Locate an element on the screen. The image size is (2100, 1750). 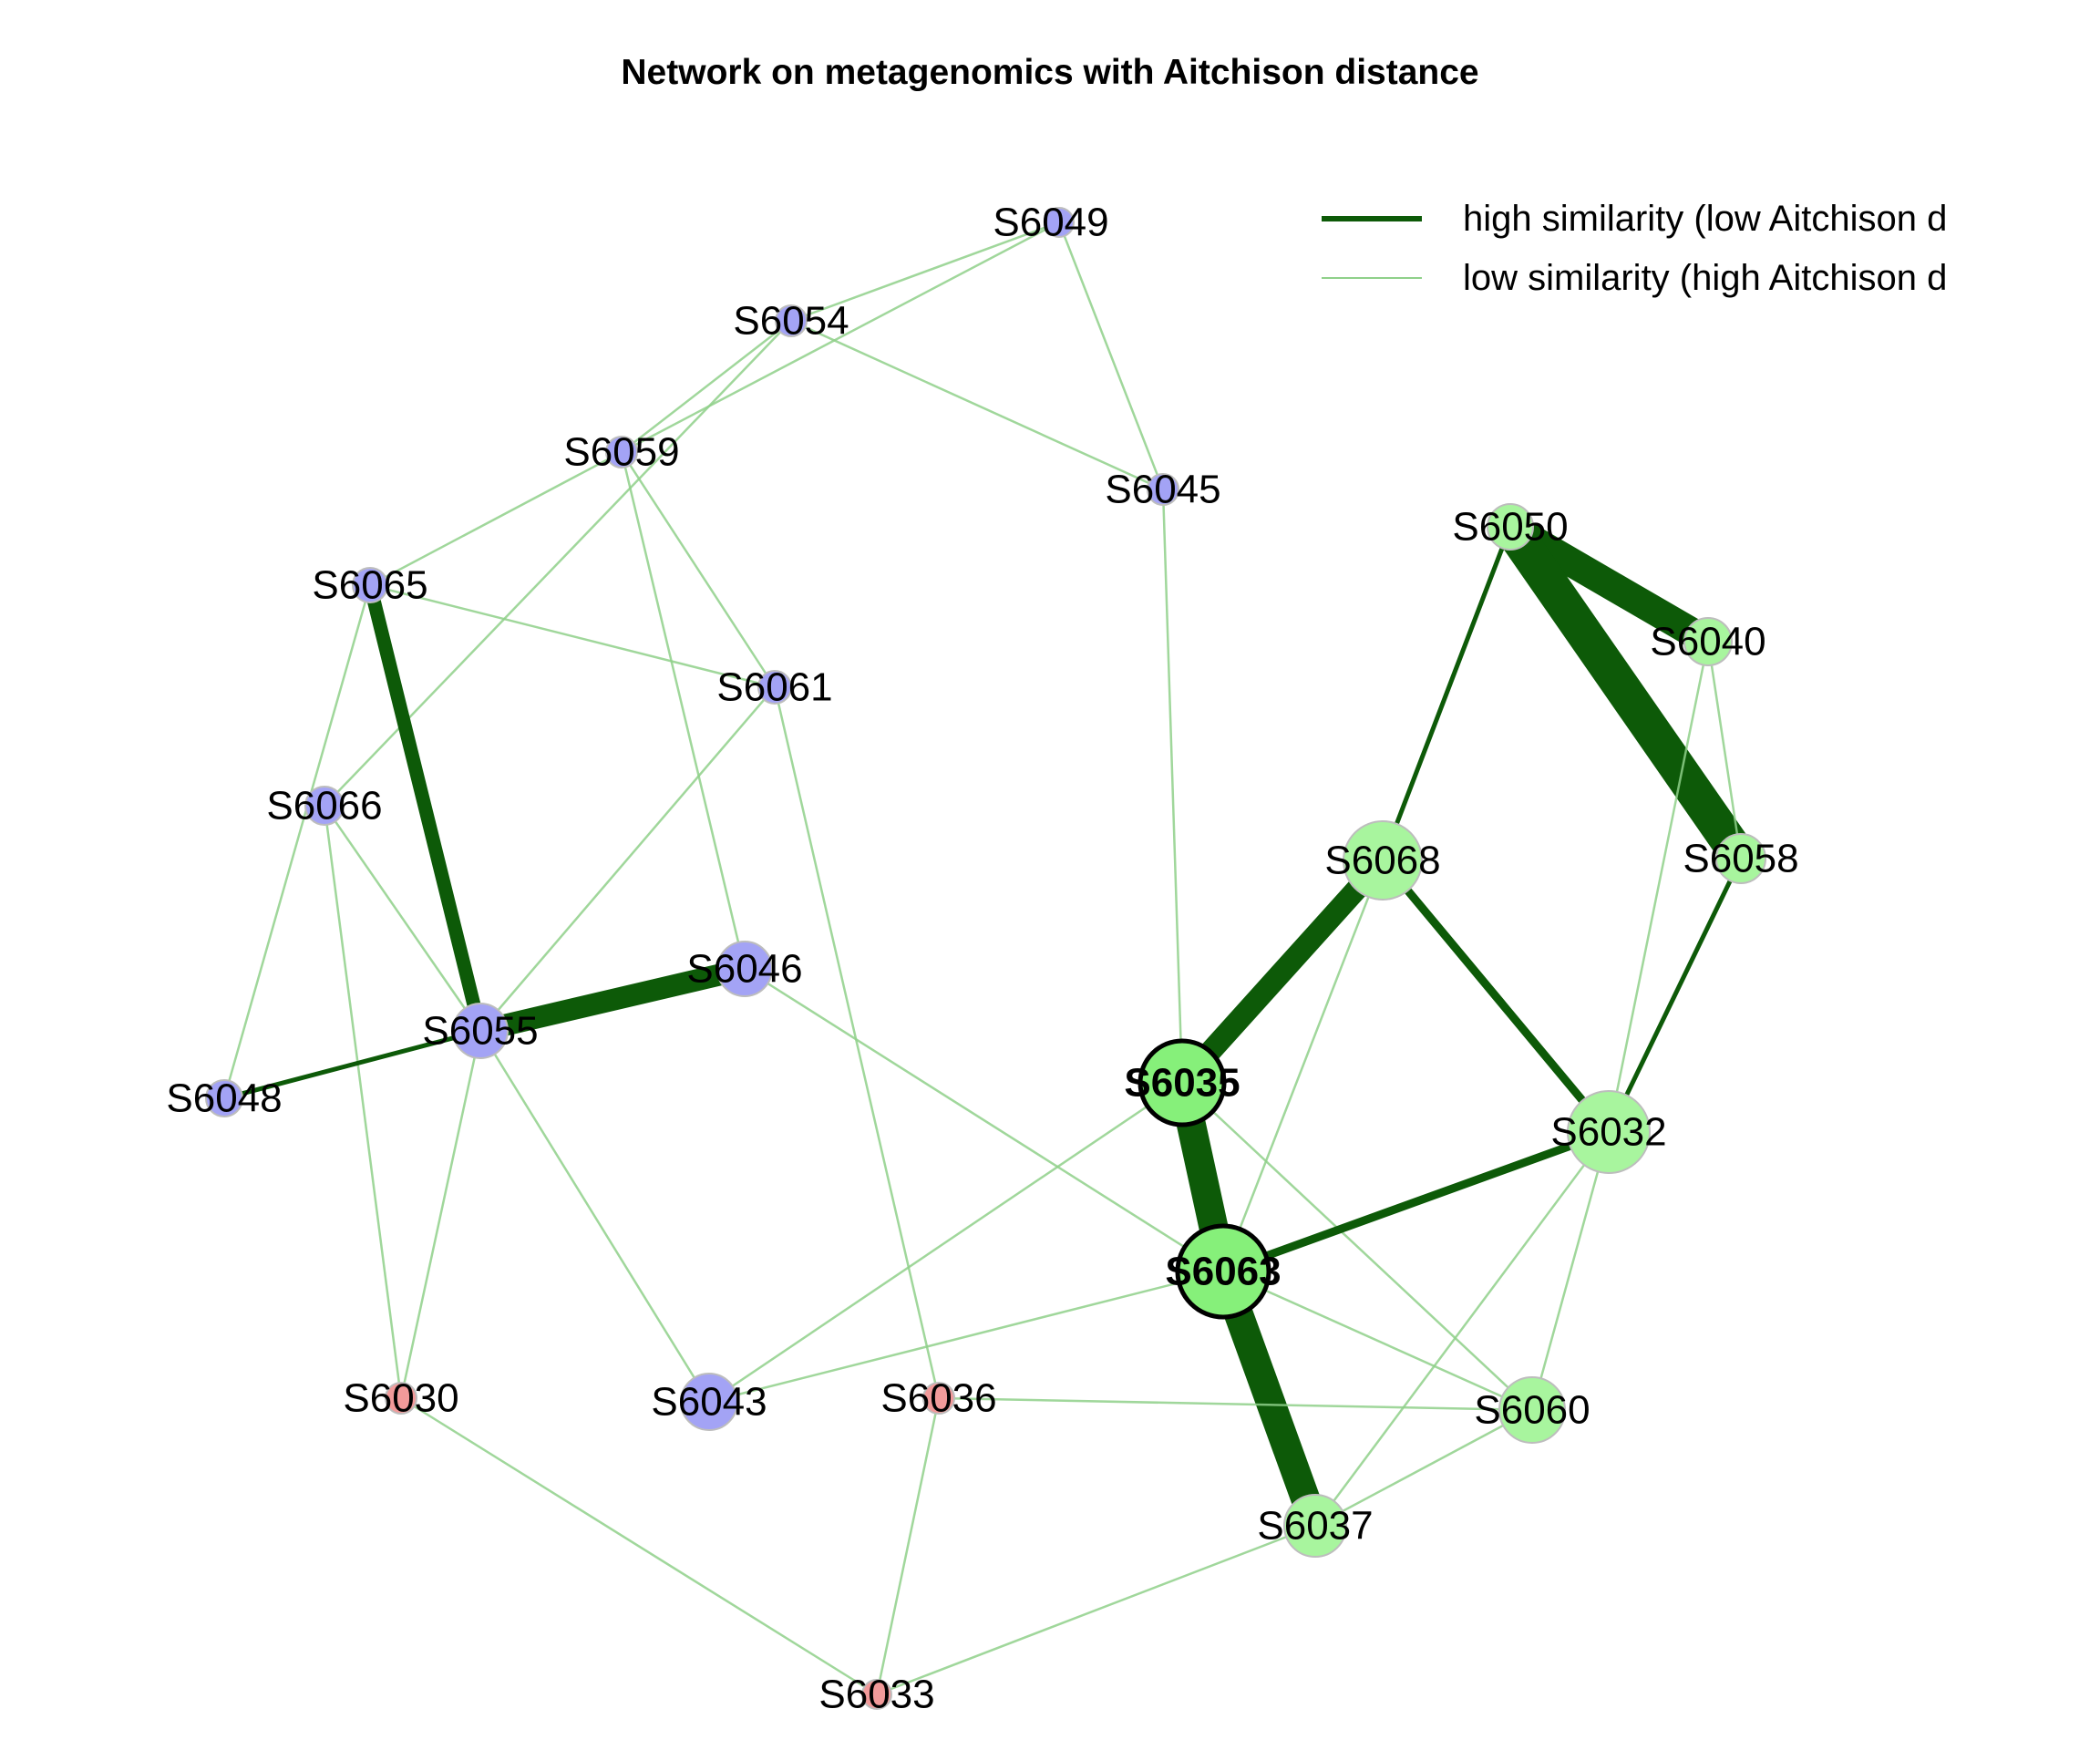
edge-s6036-s6060 is located at coordinates (1235, 1404).